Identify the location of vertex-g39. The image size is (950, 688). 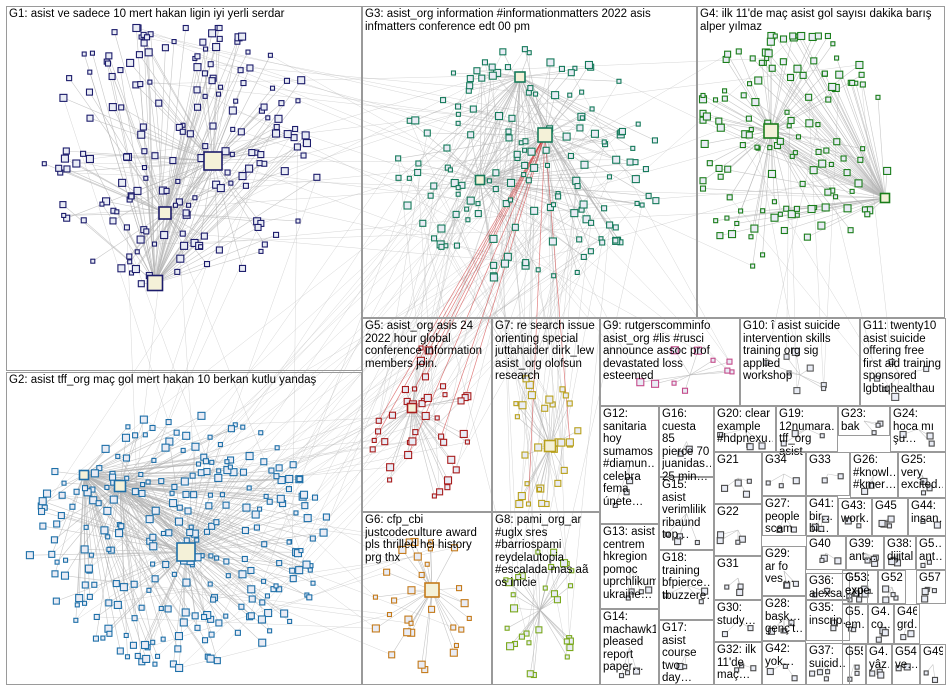
(867, 560).